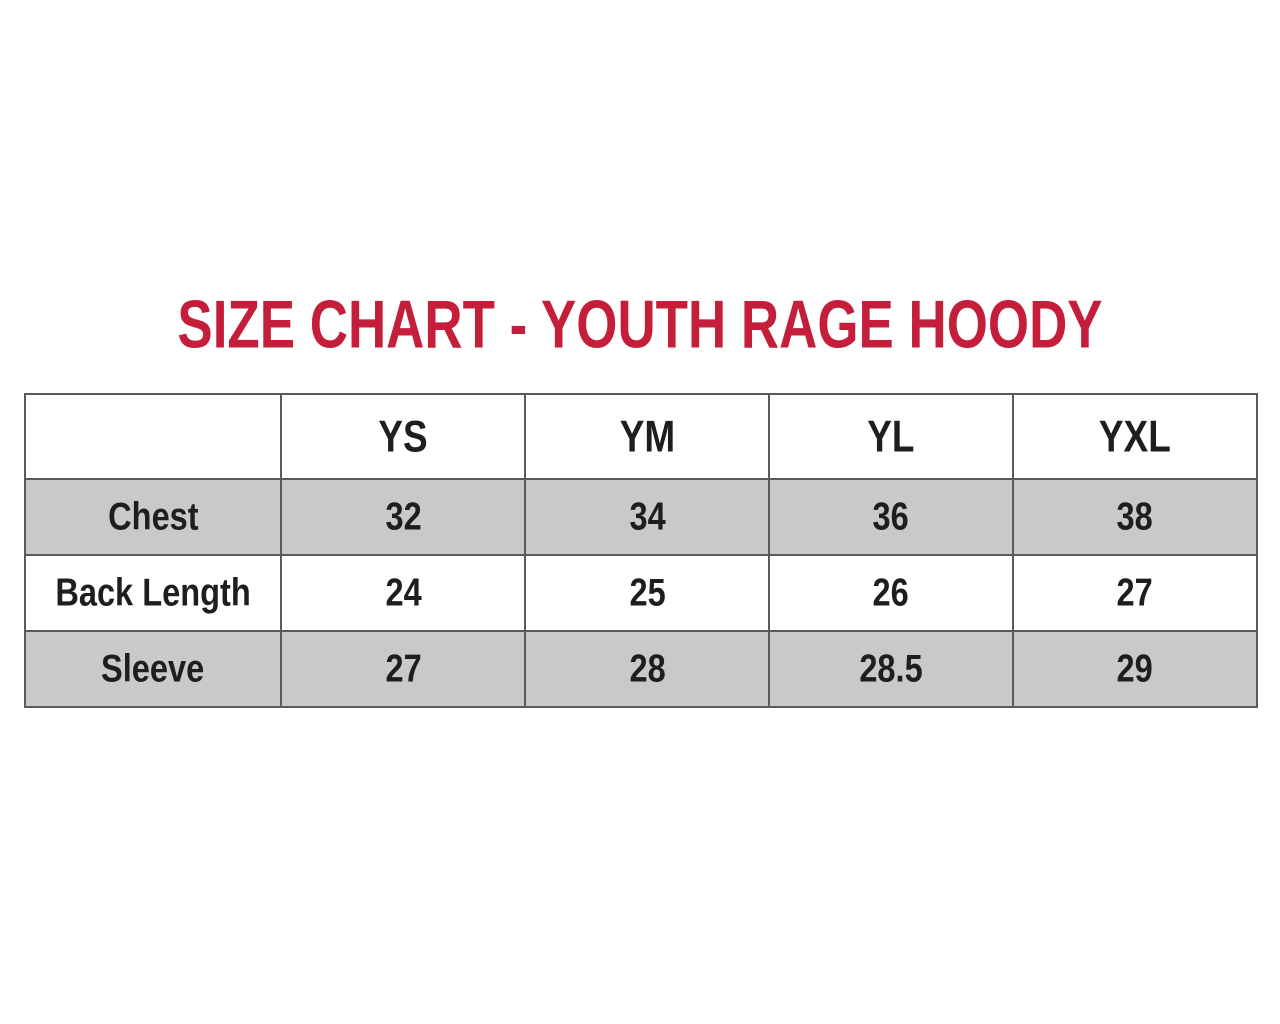  Describe the element at coordinates (153, 517) in the screenshot. I see `row-label-chest: Chest` at that location.